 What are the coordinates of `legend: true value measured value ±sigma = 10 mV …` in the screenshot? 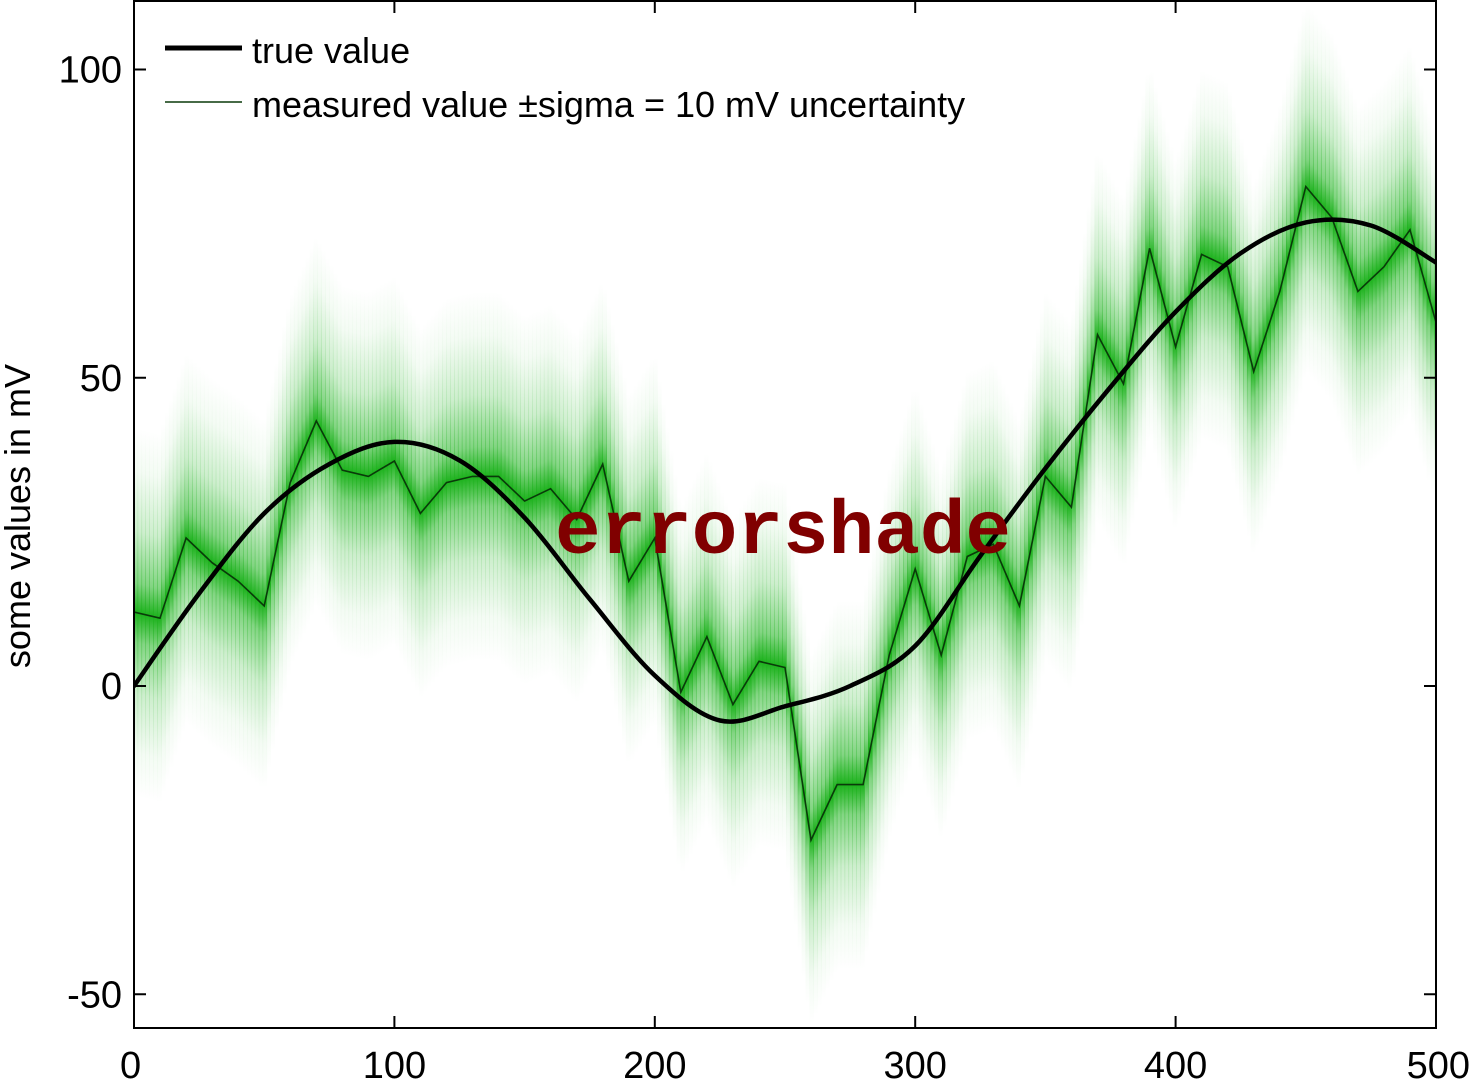 It's located at (565, 77).